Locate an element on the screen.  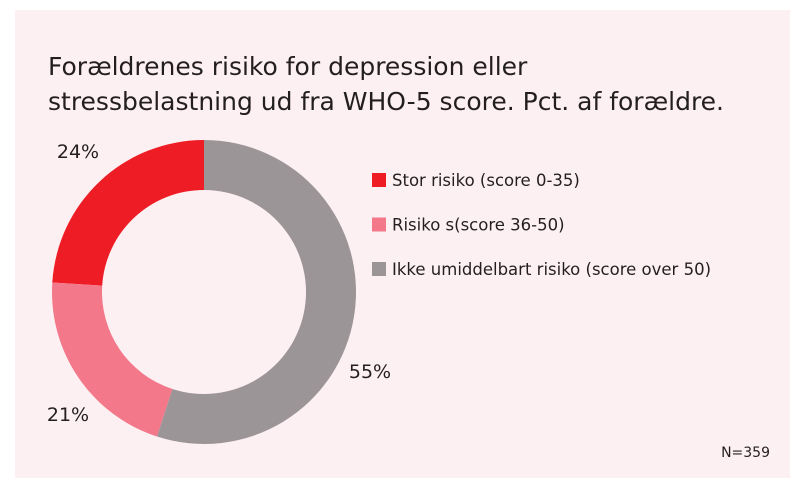
legend-label: Stor risiko (score 0-35) is located at coordinates (486, 180).